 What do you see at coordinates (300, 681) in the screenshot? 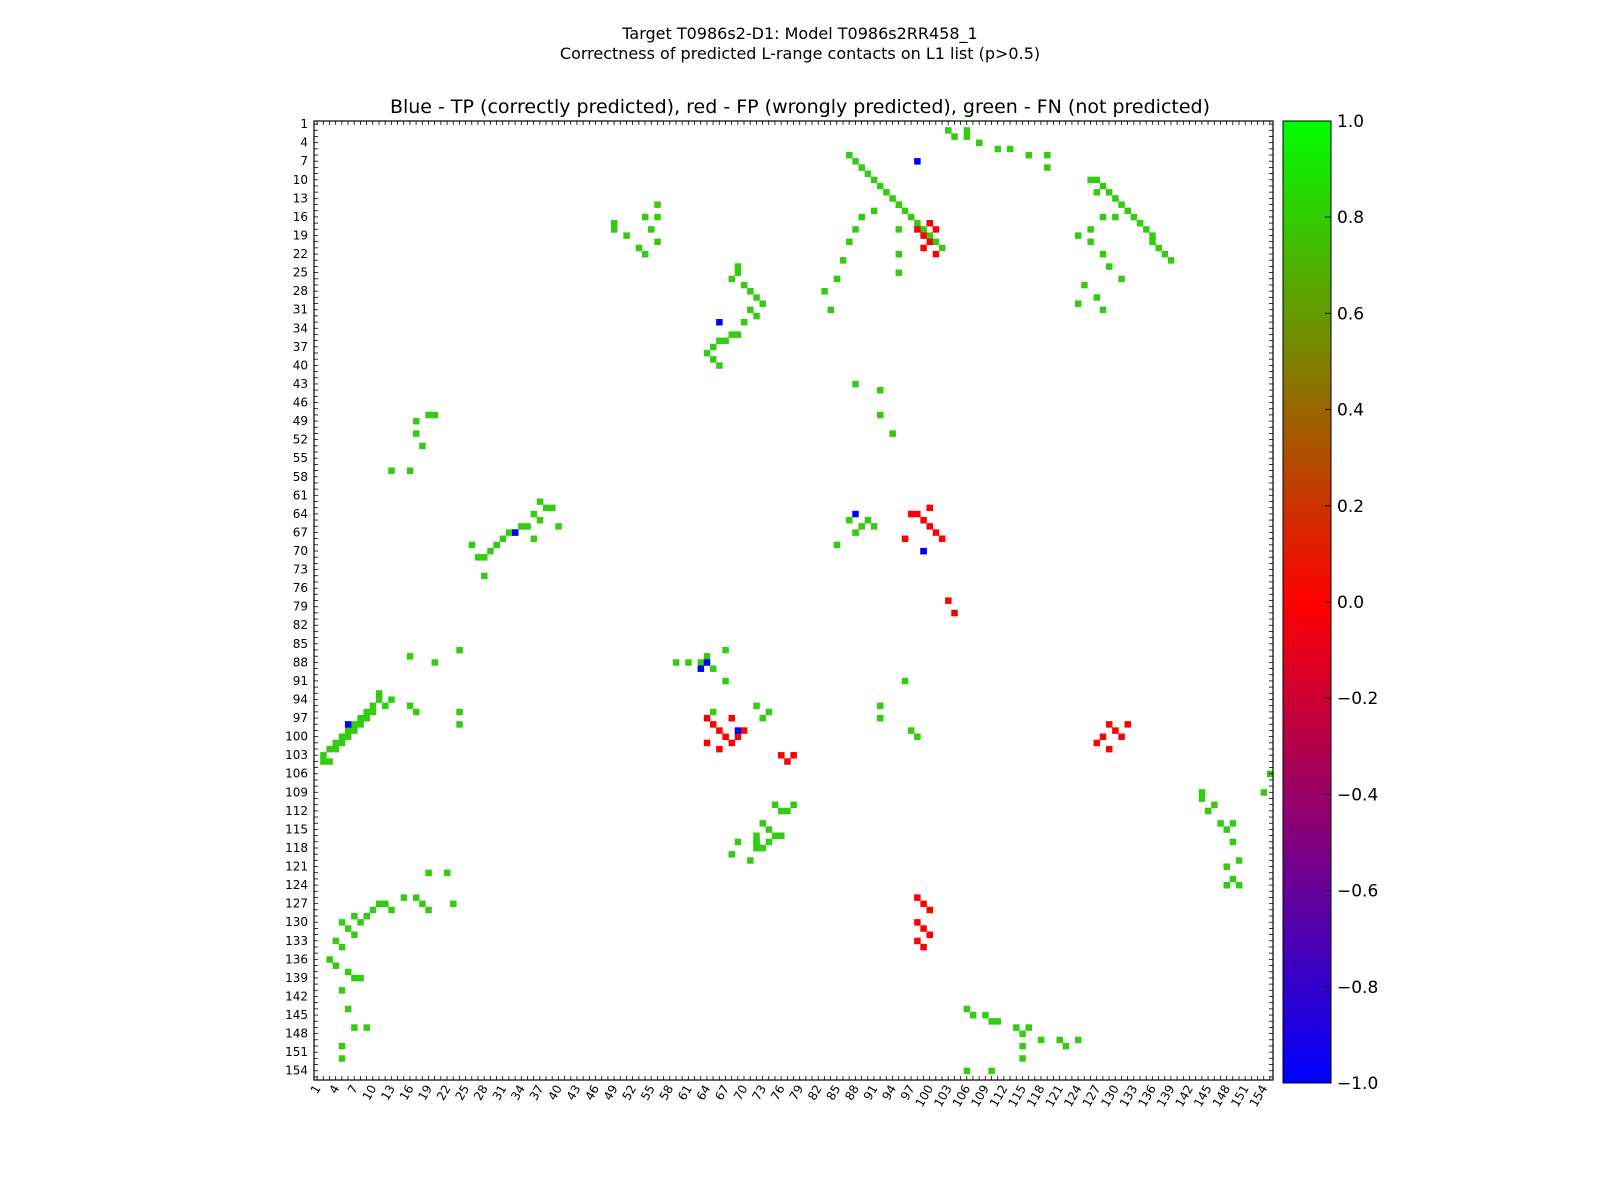
I see `y-tick-label: 91` at bounding box center [300, 681].